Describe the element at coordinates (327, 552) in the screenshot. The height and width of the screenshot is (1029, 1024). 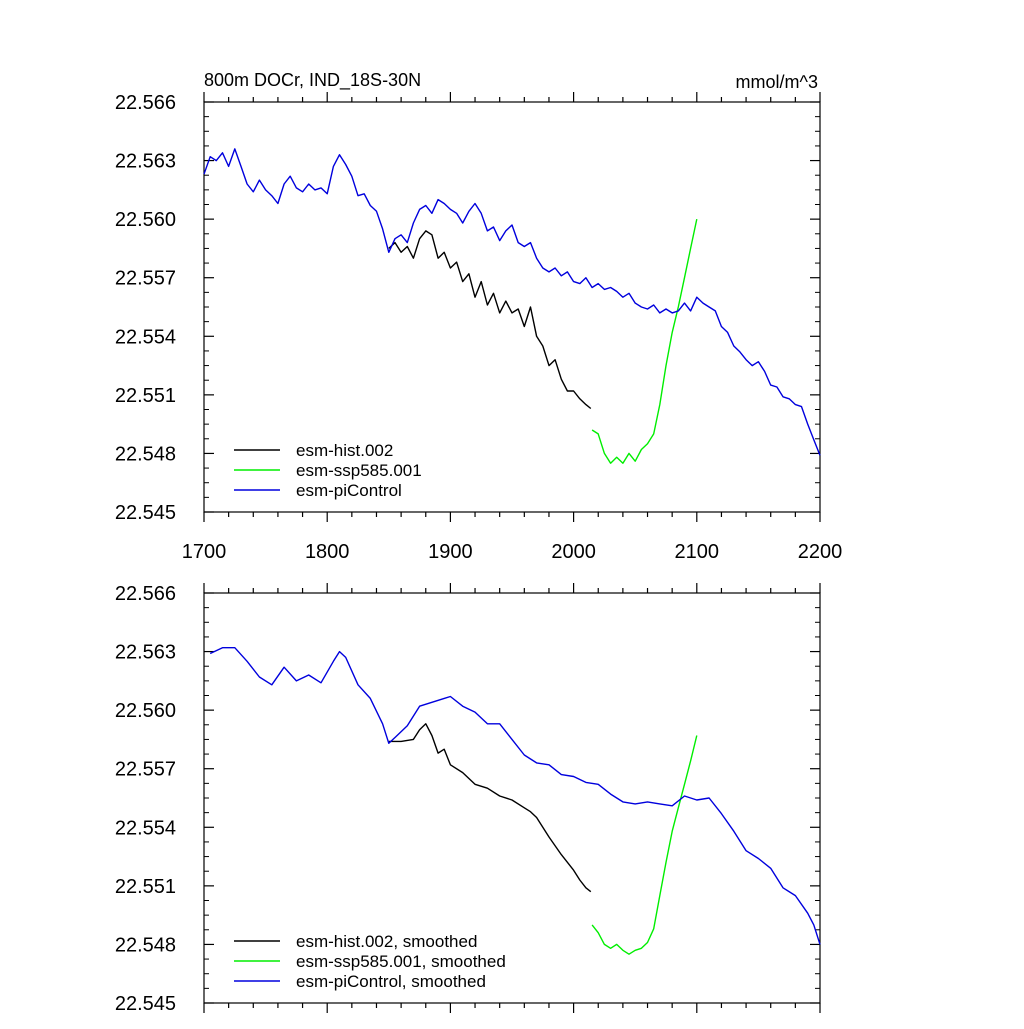
I see `x-tick-label: 1800` at that location.